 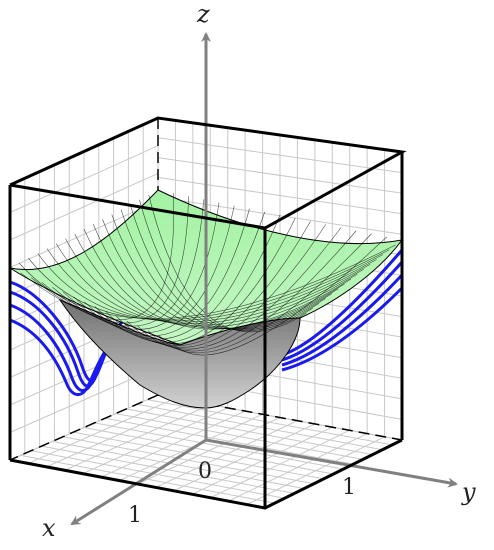 What do you see at coordinates (138, 482) in the screenshot?
I see `x-axis` at bounding box center [138, 482].